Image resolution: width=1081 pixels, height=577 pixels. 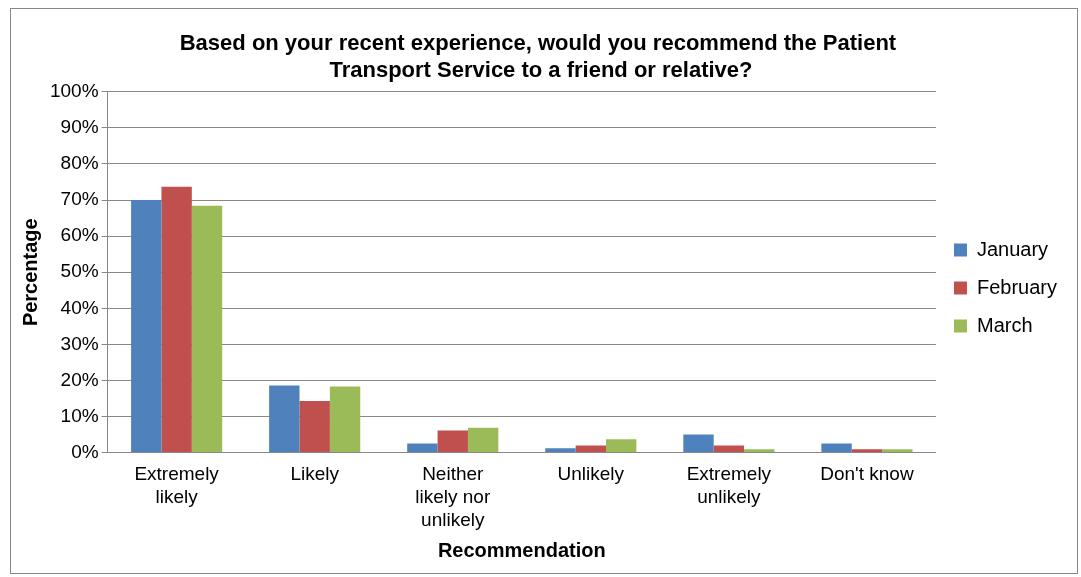 What do you see at coordinates (1016, 286) in the screenshot?
I see `legend-label: February` at bounding box center [1016, 286].